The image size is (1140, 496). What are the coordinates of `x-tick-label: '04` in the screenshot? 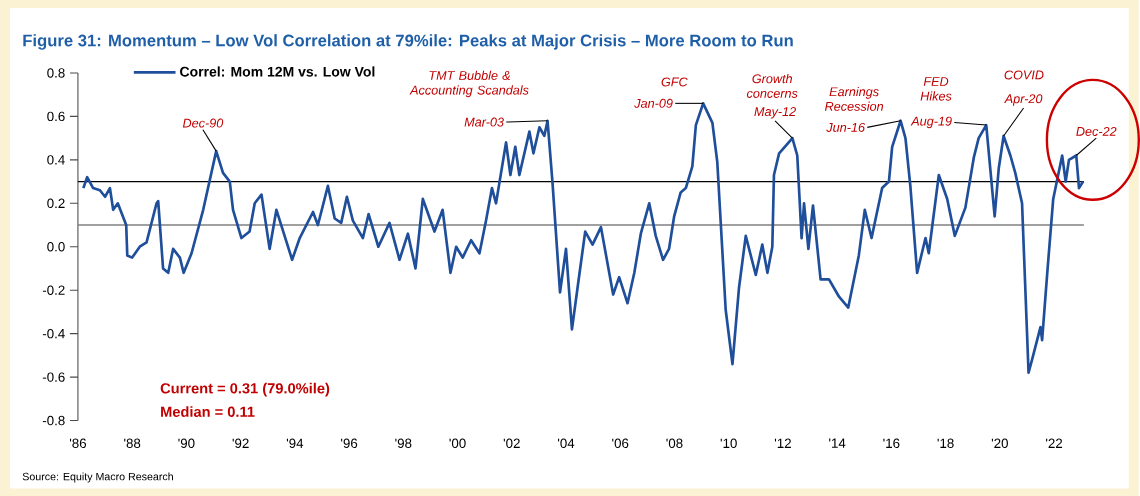 It's located at (566, 443).